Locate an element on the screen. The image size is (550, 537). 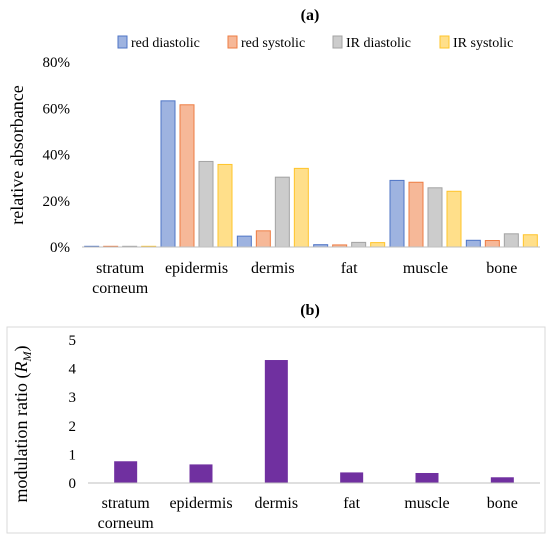
chart-b-y-tick-label: 4 is located at coordinates (73, 370).